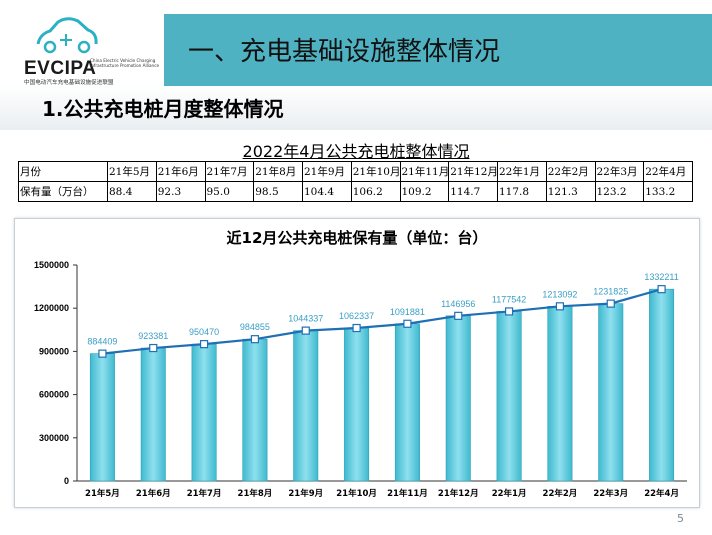 This screenshot has width=712, height=535. What do you see at coordinates (375, 171) in the screenshot?
I see `table-header-cell: 21年10月` at bounding box center [375, 171].